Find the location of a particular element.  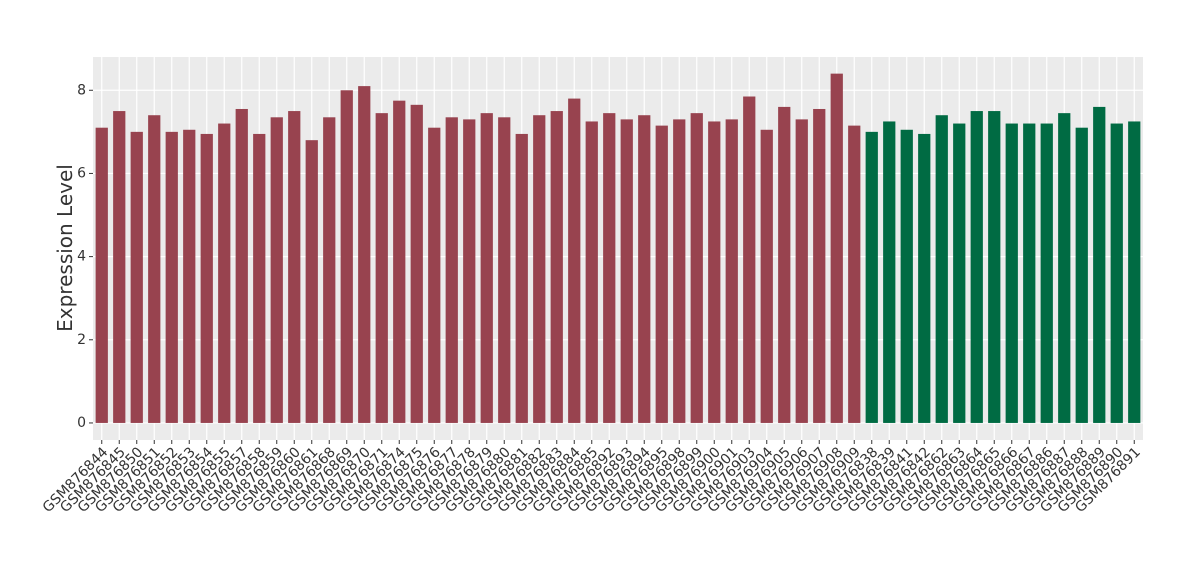

y-tick-label: 4 is located at coordinates (81, 257).